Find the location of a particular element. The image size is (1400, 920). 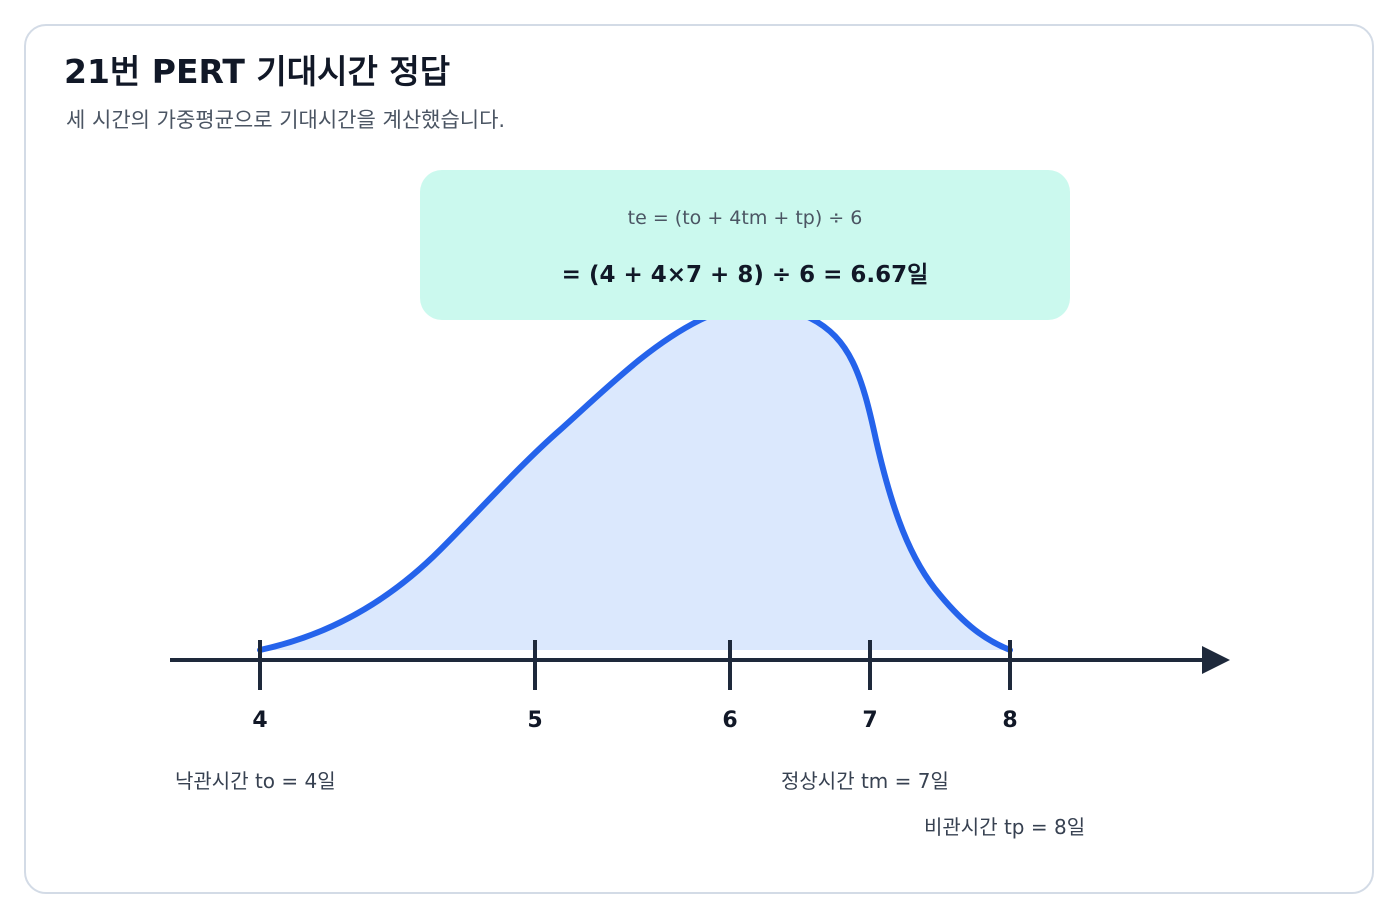

formula-result: = (4 + 4×7 + 8) ÷ 6 = 6.67일 is located at coordinates (745, 275).